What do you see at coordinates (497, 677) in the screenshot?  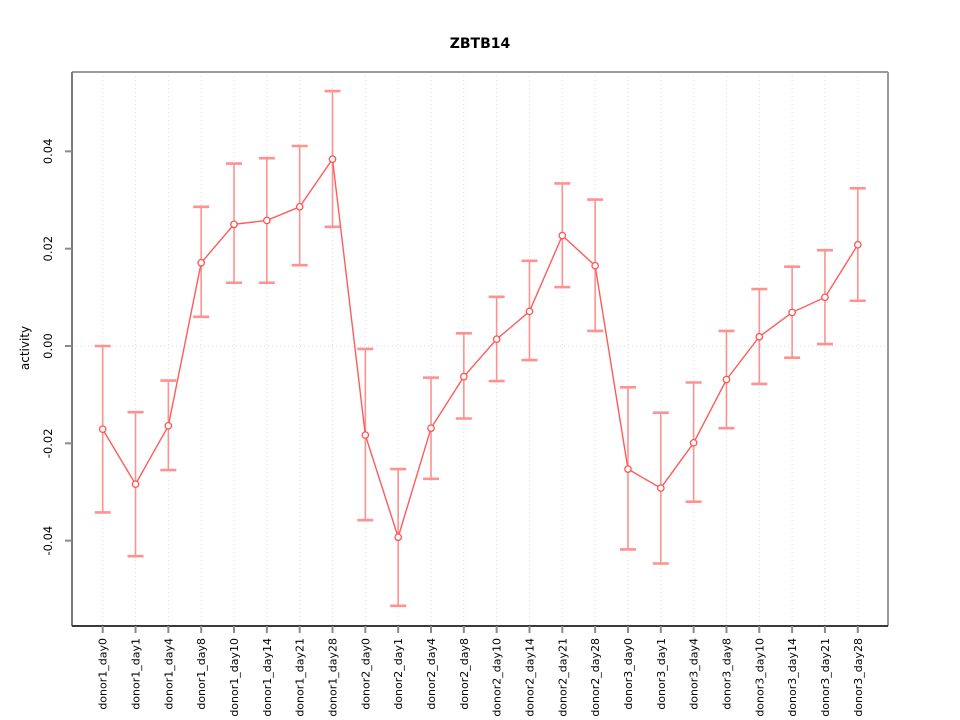 I see `x-tick-label: donor2_day10` at bounding box center [497, 677].